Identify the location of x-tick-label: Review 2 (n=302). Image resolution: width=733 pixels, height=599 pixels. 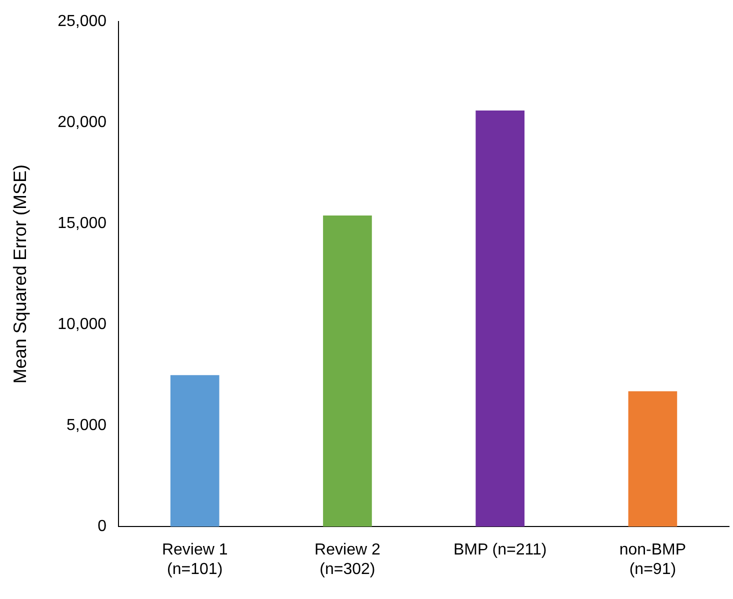
(347, 560).